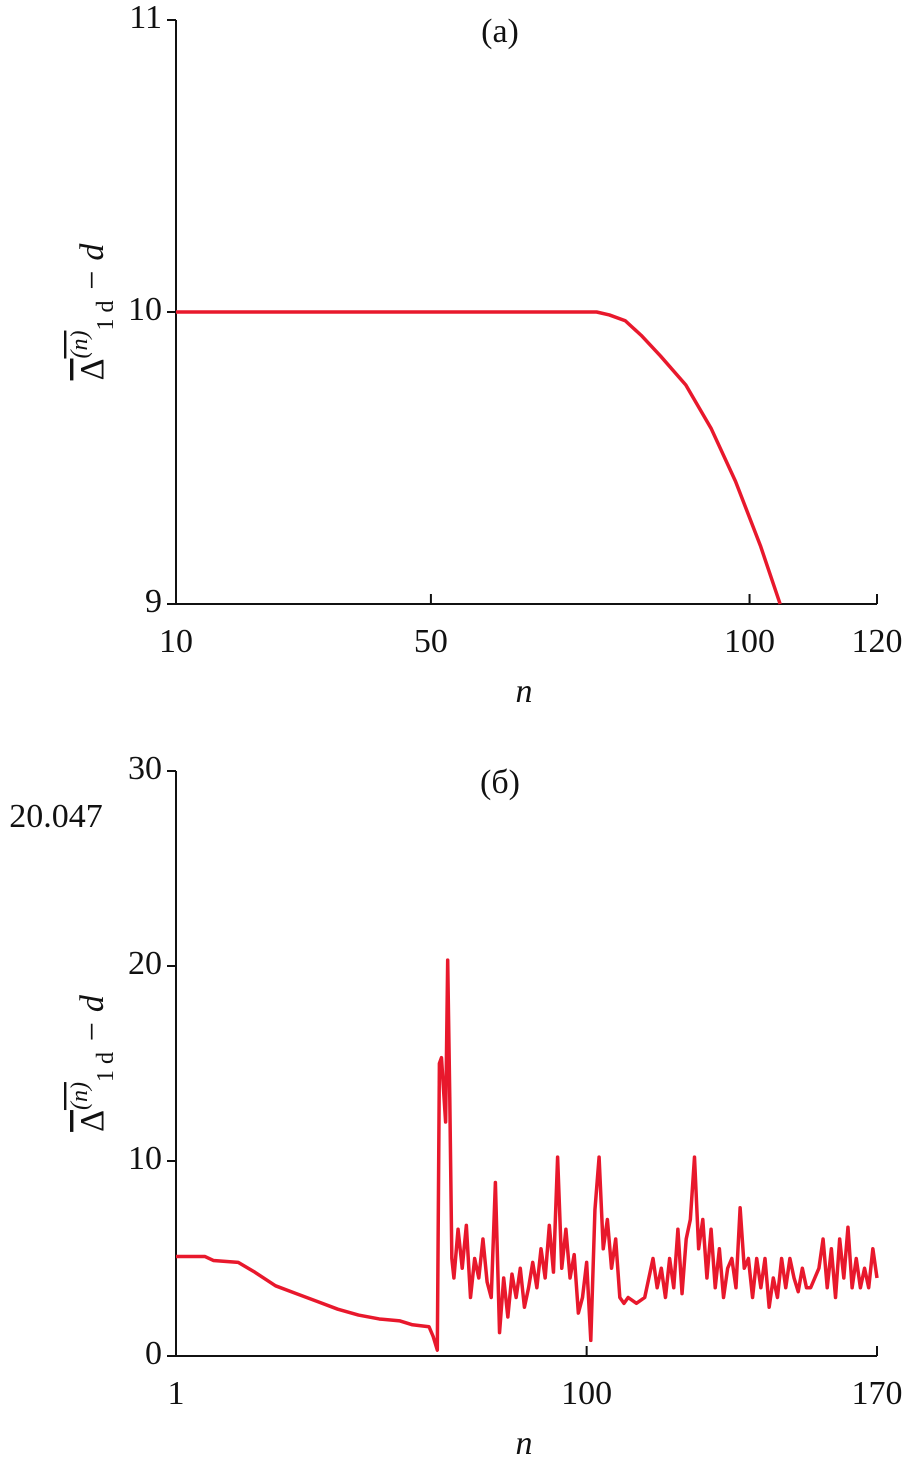  Describe the element at coordinates (56, 816) in the screenshot. I see `annotation: 20.047` at that location.